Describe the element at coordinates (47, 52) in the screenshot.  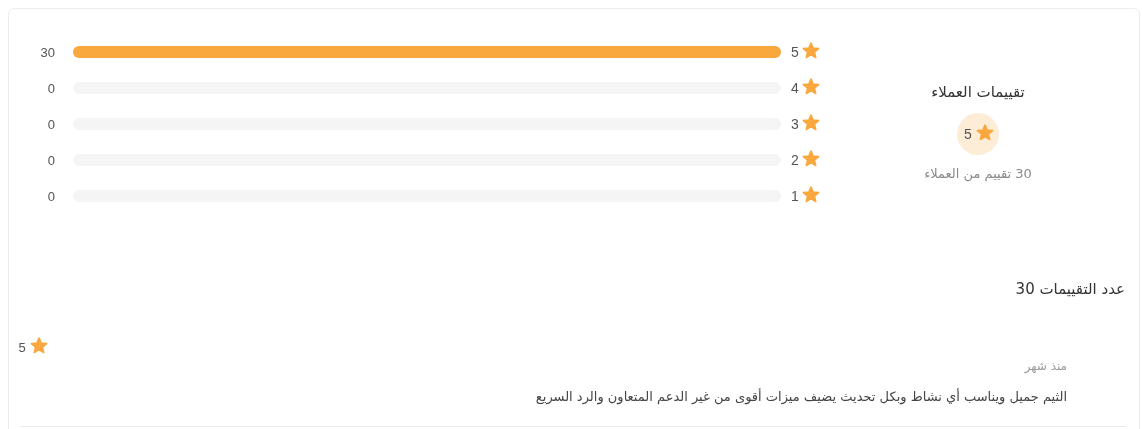
I see `data-label: 30` at that location.